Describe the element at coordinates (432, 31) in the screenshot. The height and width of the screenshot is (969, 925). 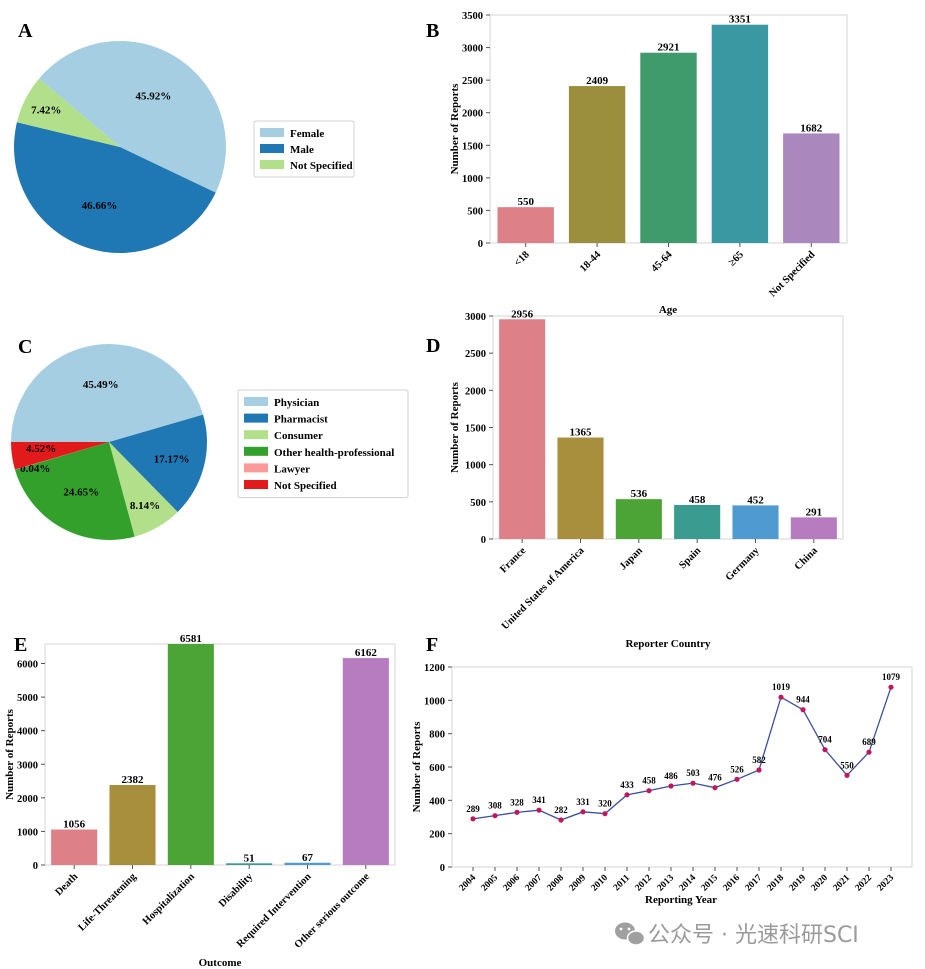
I see `panel-label: B` at that location.